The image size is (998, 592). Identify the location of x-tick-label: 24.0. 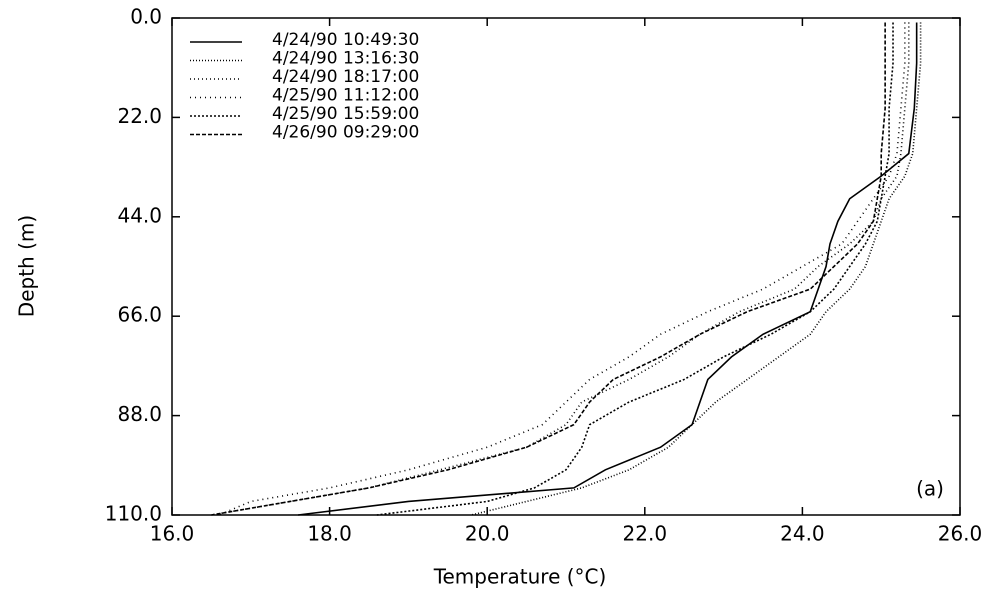
(802, 534).